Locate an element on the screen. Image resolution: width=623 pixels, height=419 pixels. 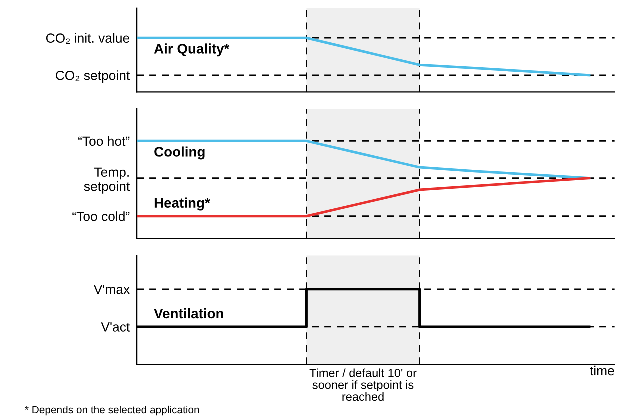
text: Timer / default 10' or sooner if setpoint is reached is located at coordinates (363, 385).